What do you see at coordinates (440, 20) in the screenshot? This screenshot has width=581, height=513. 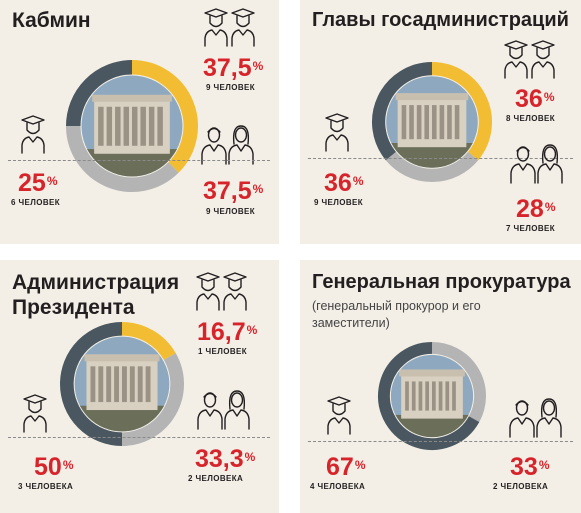 I see `chart-title: Главы госадминистраций` at bounding box center [440, 20].